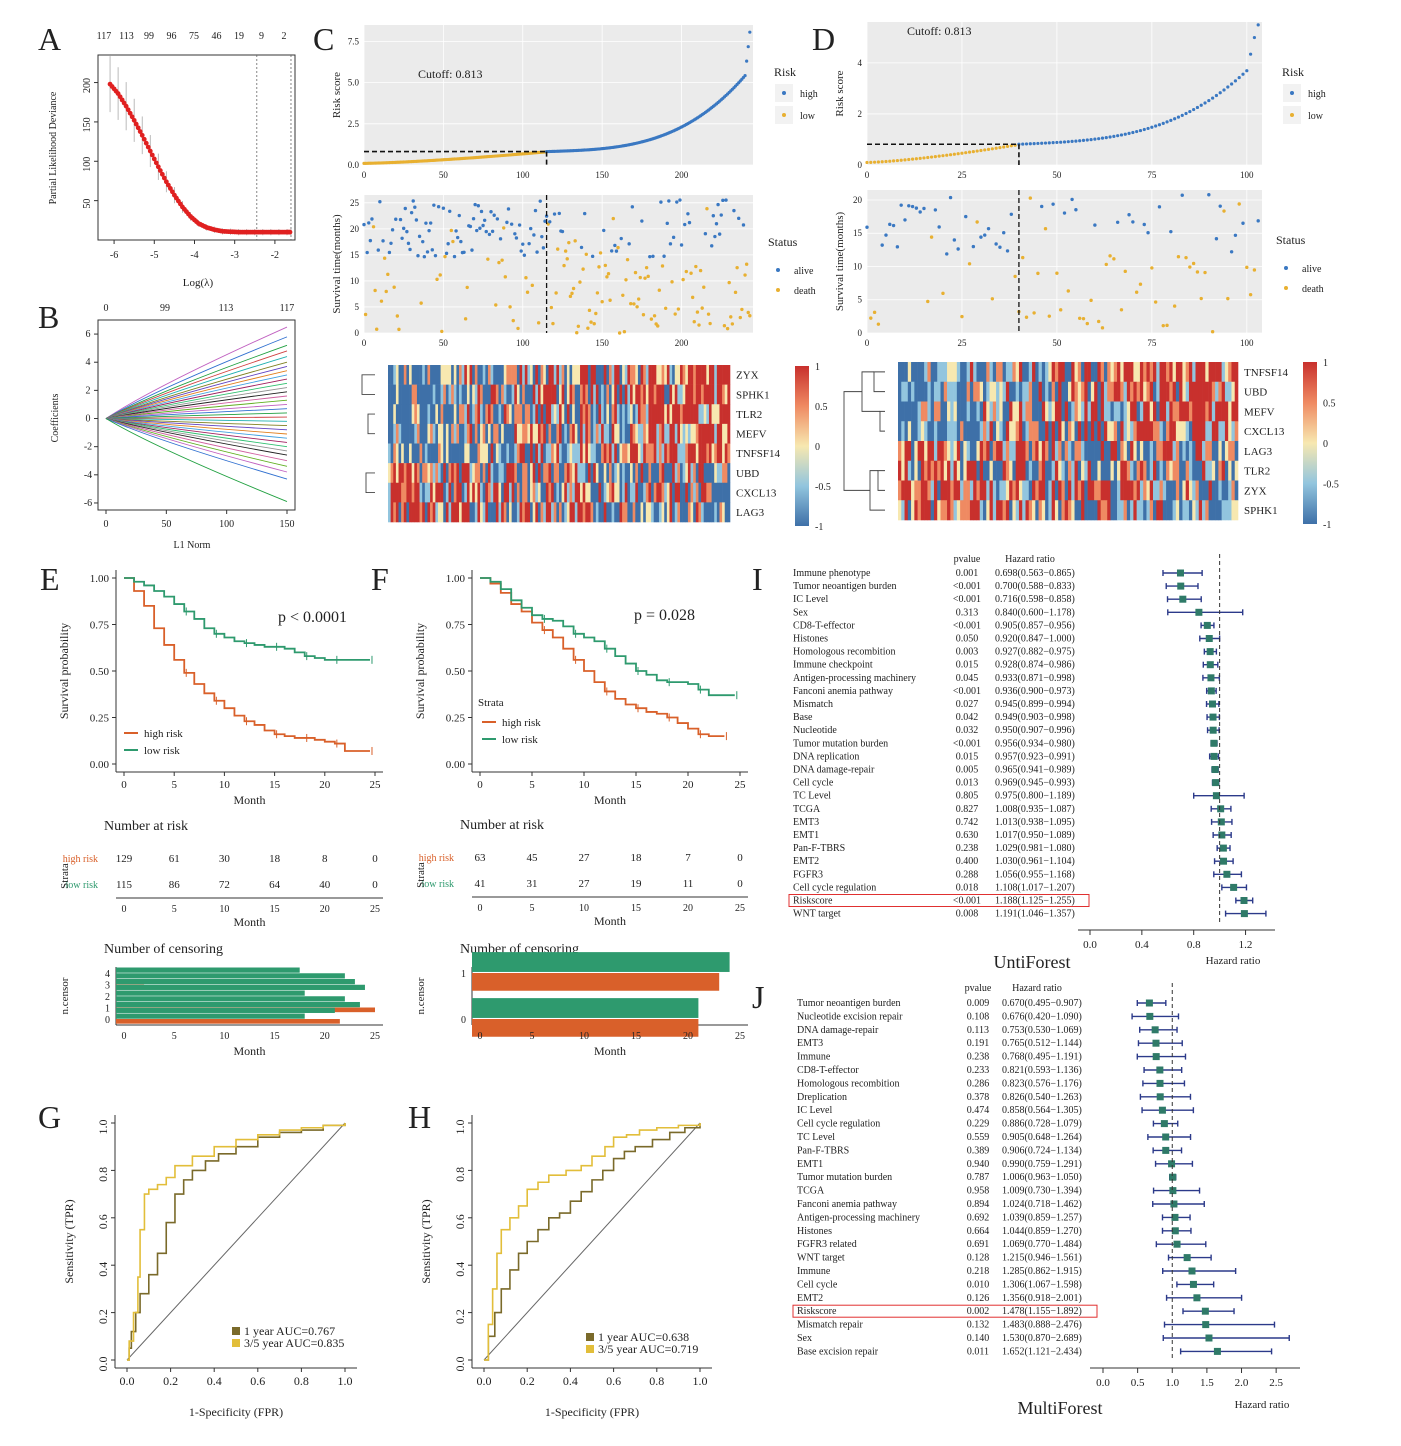 The image size is (1401, 1446). I want to click on panel-g-ytick-label: 0.2, so click(103, 1316).